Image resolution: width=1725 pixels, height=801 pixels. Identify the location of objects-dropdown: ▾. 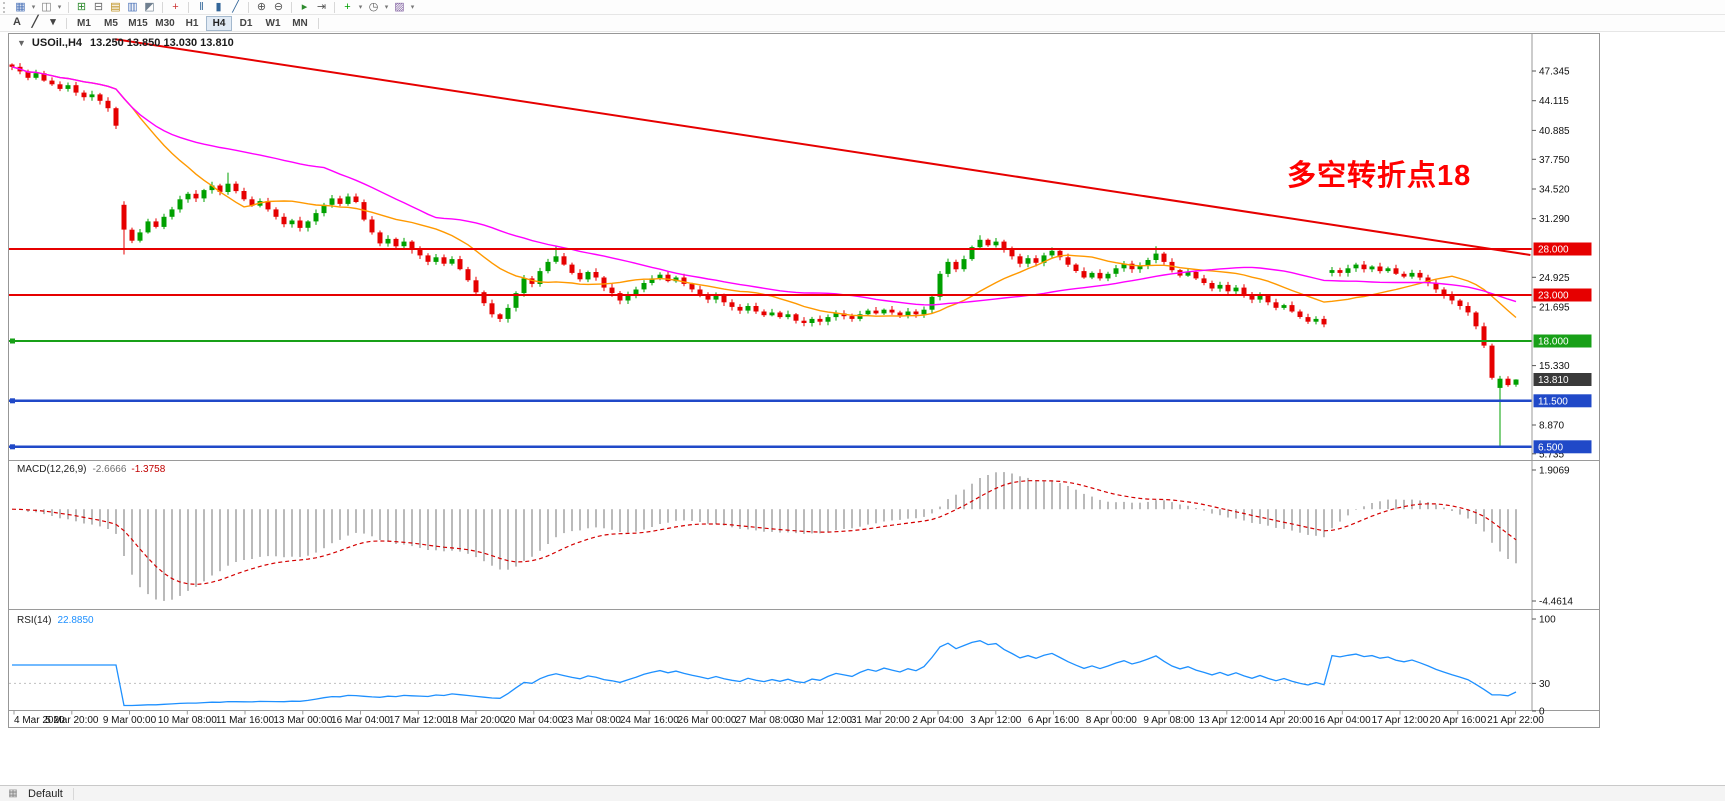
(53, 22).